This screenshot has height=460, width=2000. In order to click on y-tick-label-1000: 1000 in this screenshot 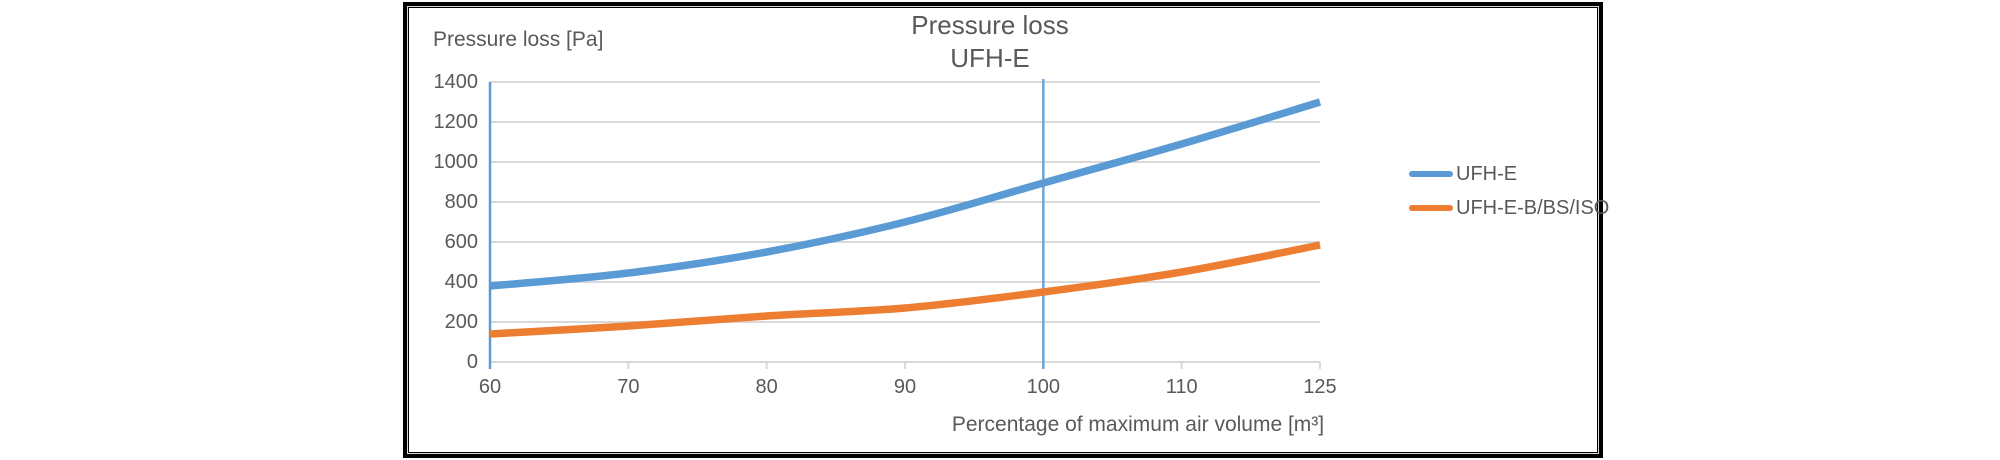, I will do `click(456, 162)`.